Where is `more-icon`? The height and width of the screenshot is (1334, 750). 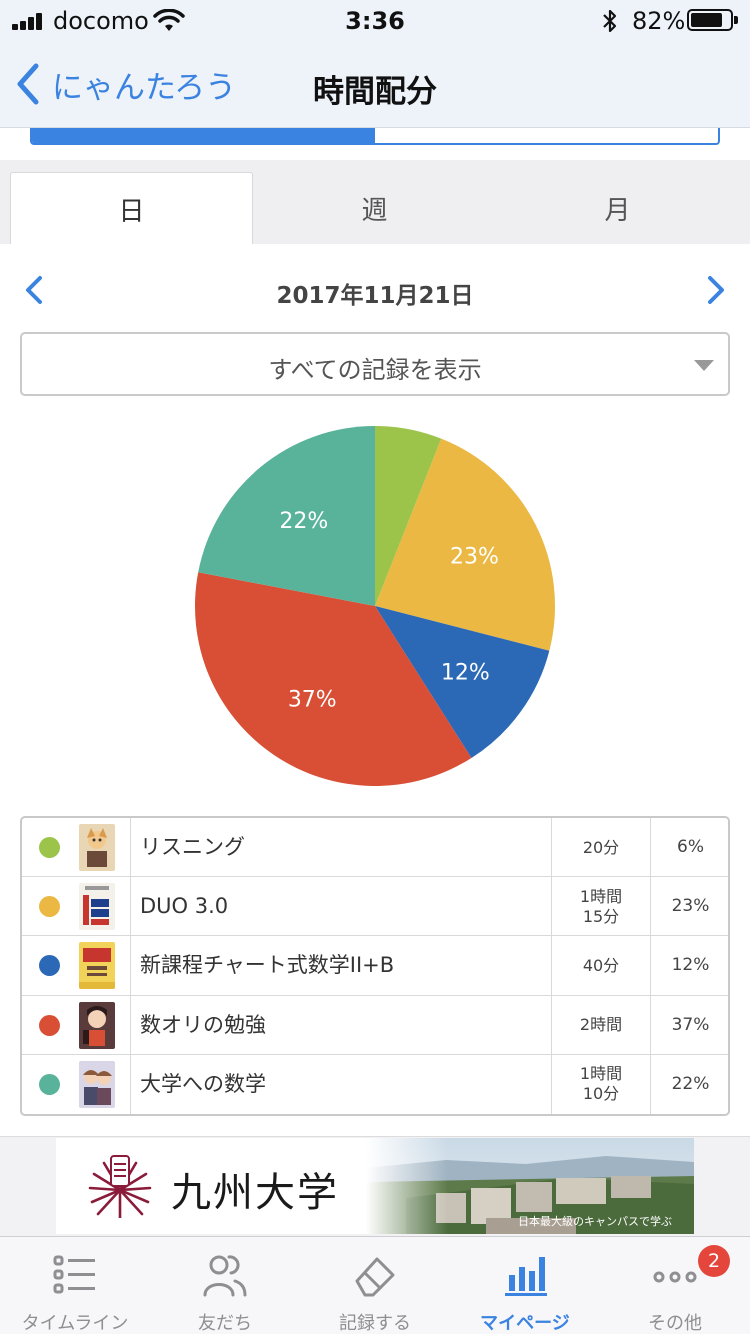 more-icon is located at coordinates (675, 1277).